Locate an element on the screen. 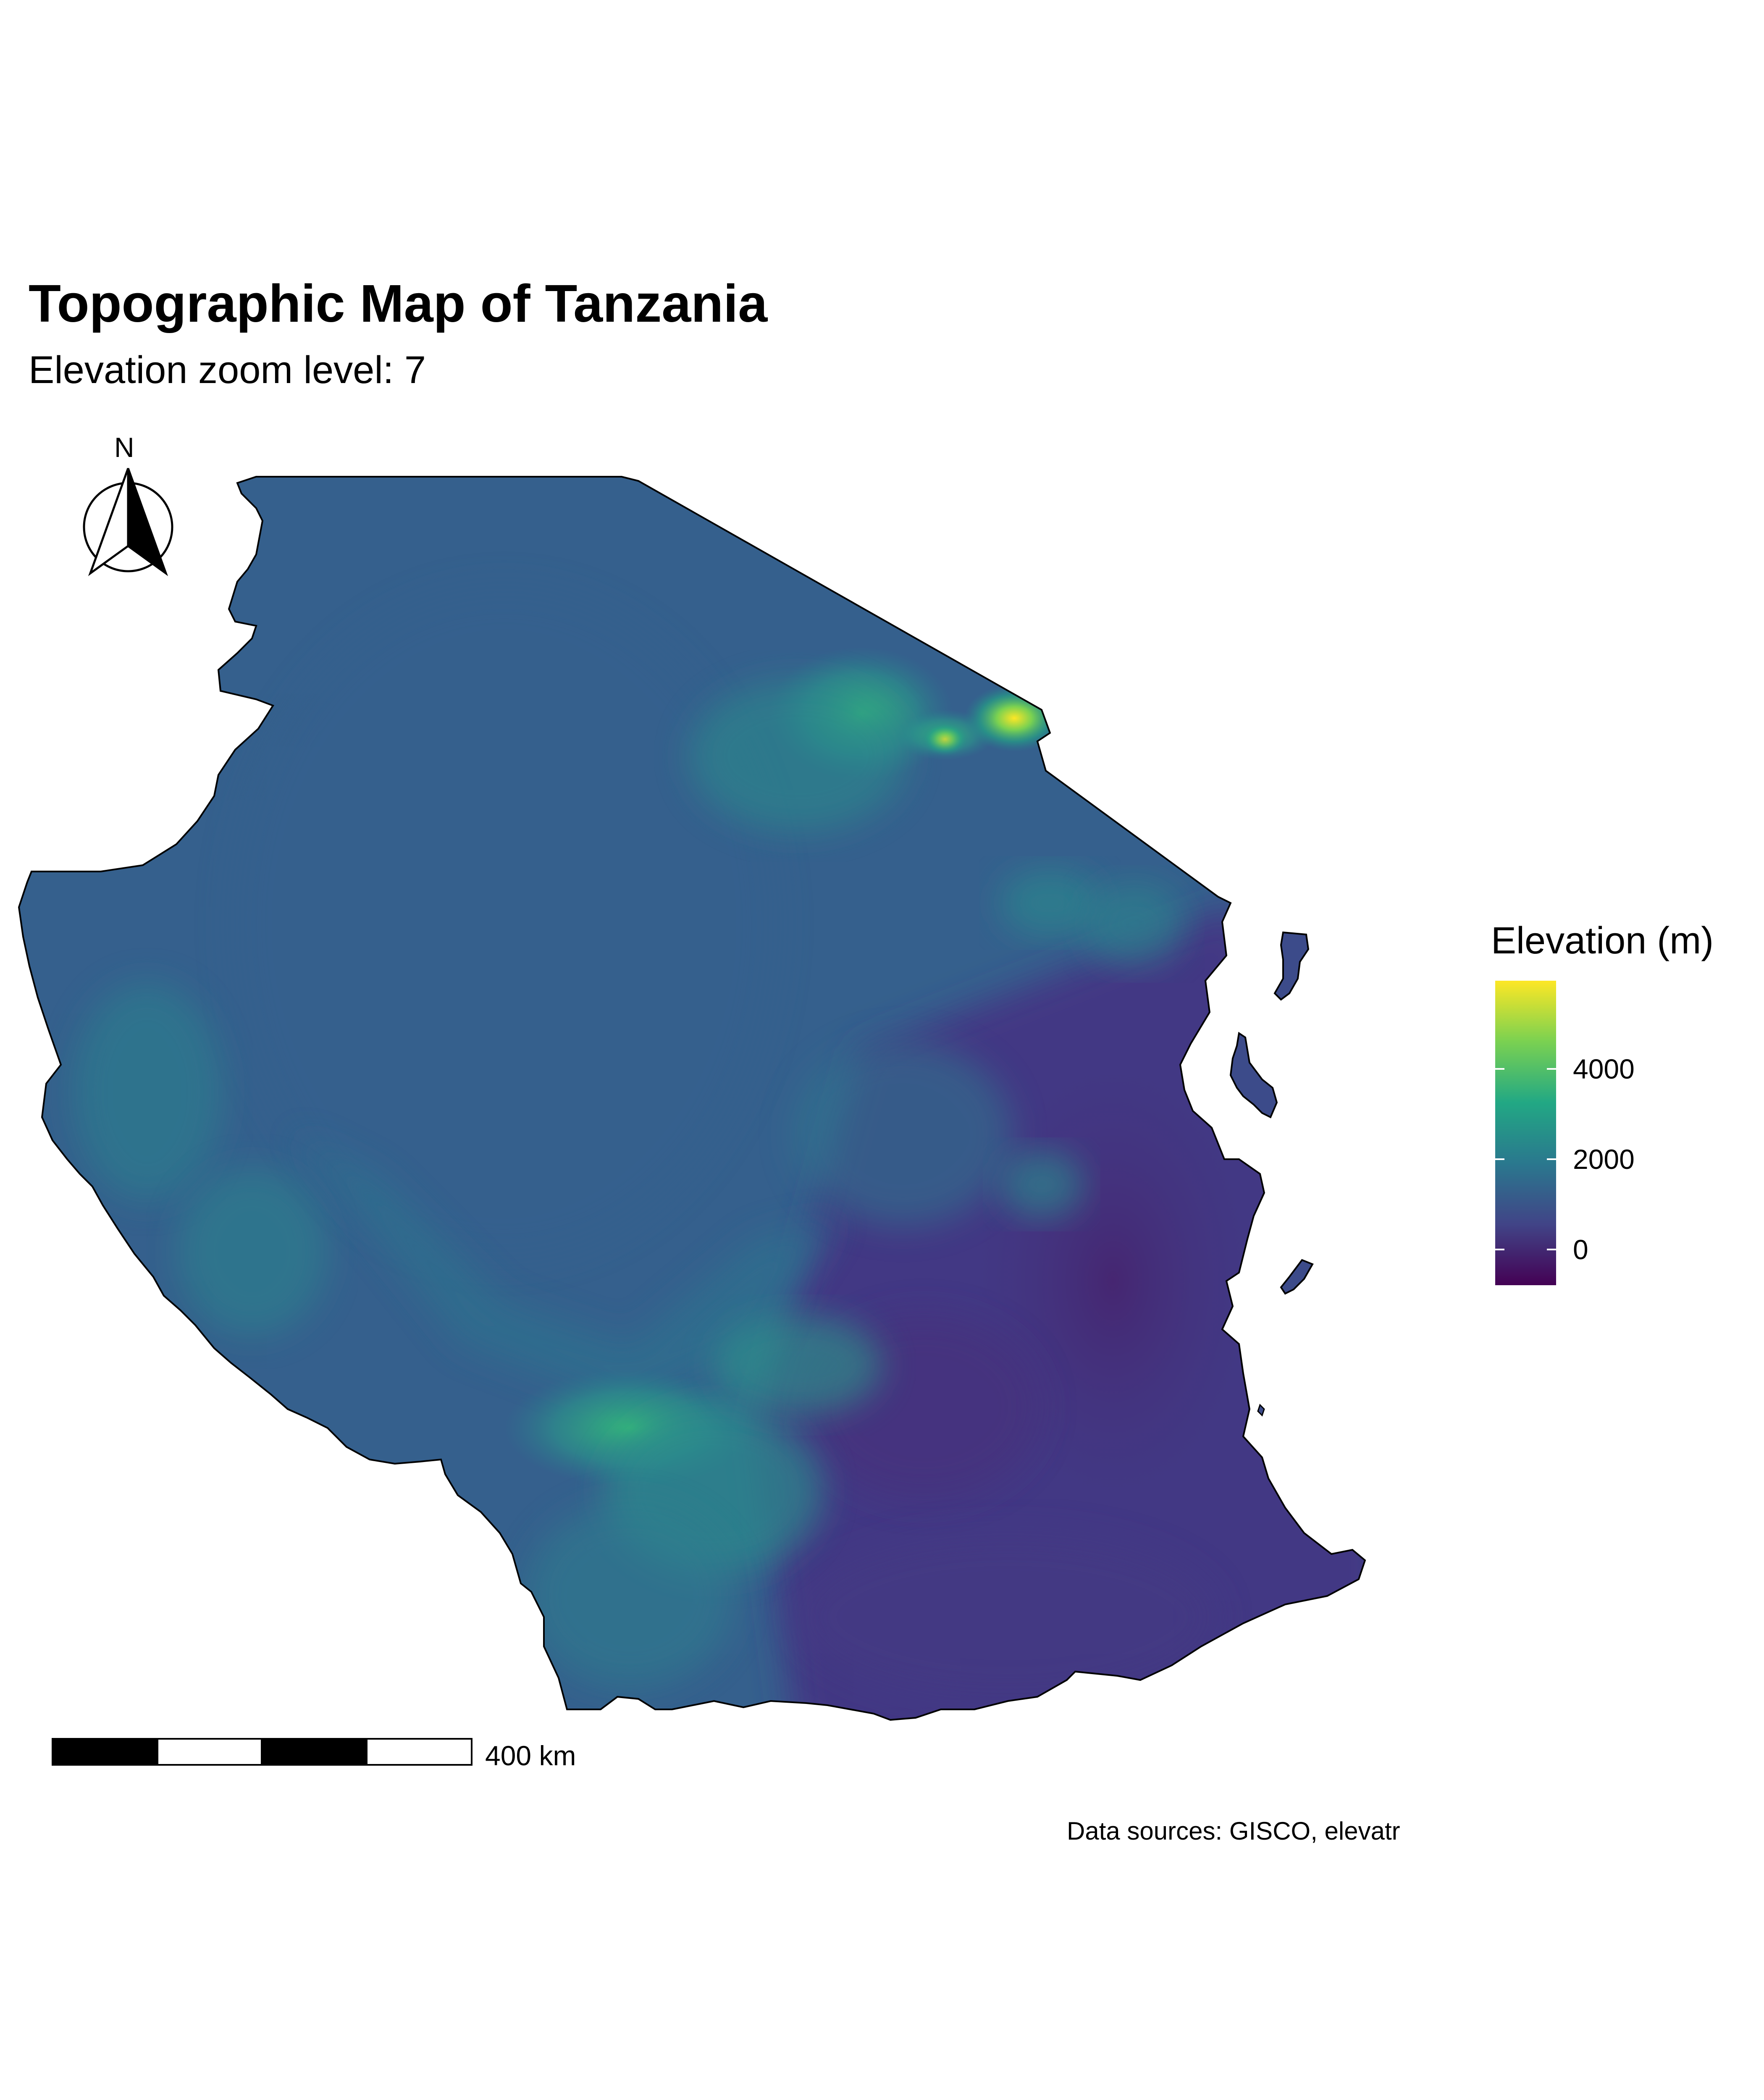 The height and width of the screenshot is (2100, 1764). island-pemba is located at coordinates (1291, 966).